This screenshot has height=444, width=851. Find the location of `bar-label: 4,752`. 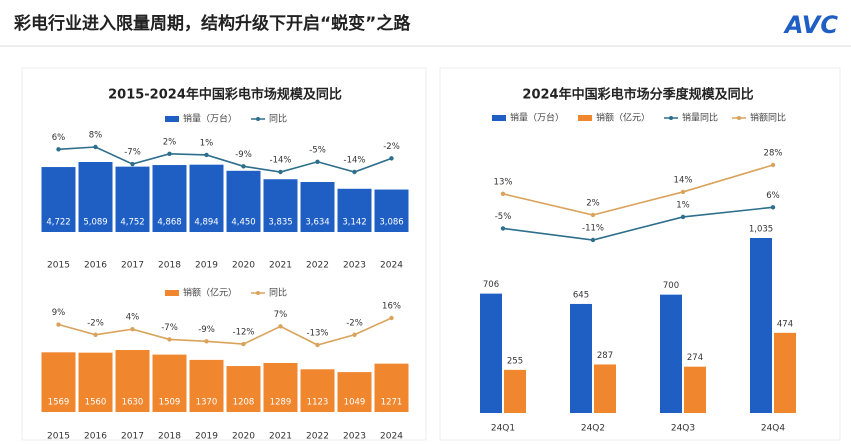

bar-label: 4,752 is located at coordinates (132, 223).